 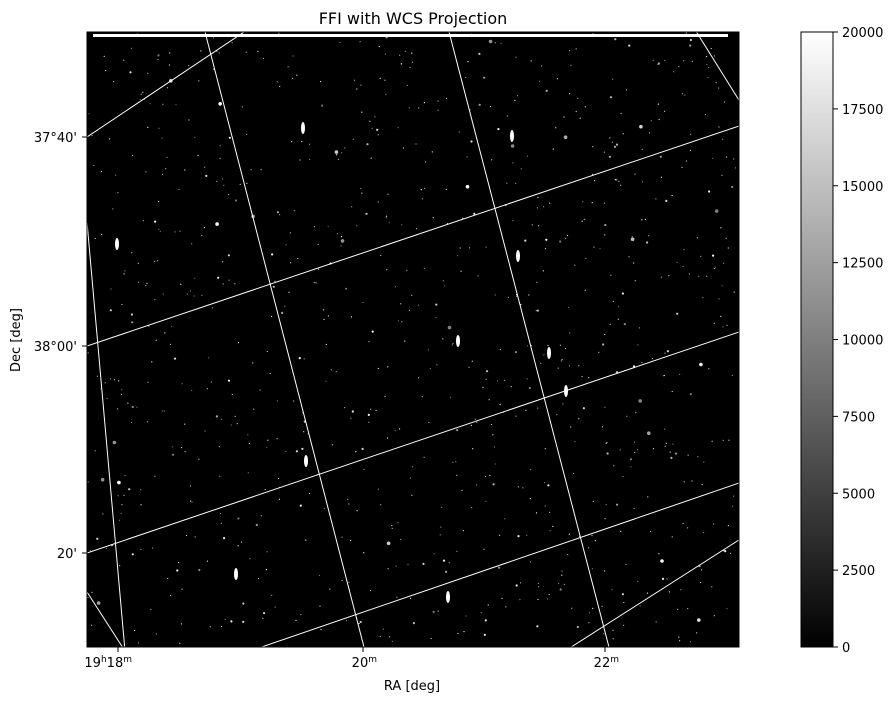 What do you see at coordinates (117, 244) in the screenshot?
I see `bright-star` at bounding box center [117, 244].